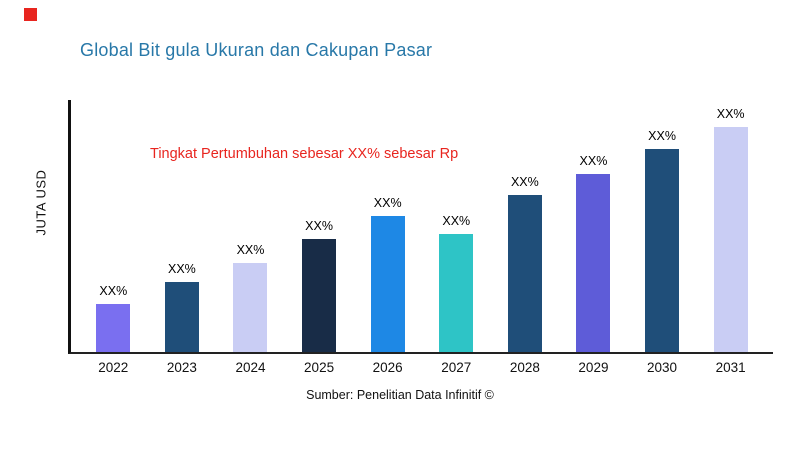  Describe the element at coordinates (113, 291) in the screenshot. I see `bar-value-label-2022: XX%` at that location.